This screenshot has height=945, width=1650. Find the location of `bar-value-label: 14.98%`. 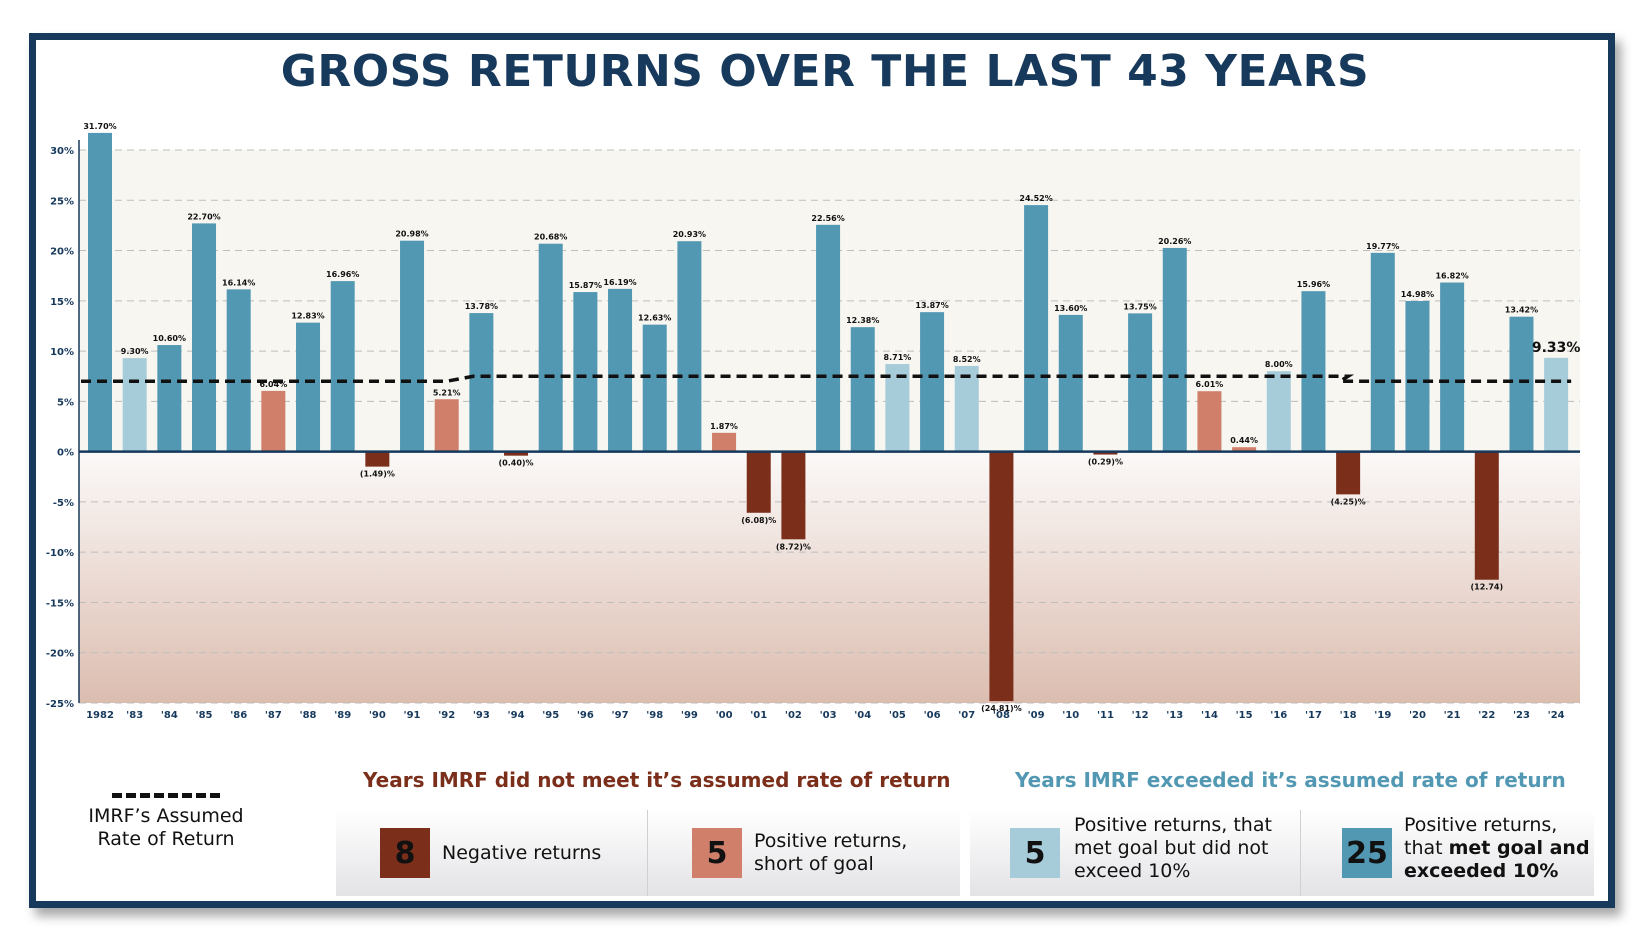

bar-value-label: 14.98% is located at coordinates (1417, 294).